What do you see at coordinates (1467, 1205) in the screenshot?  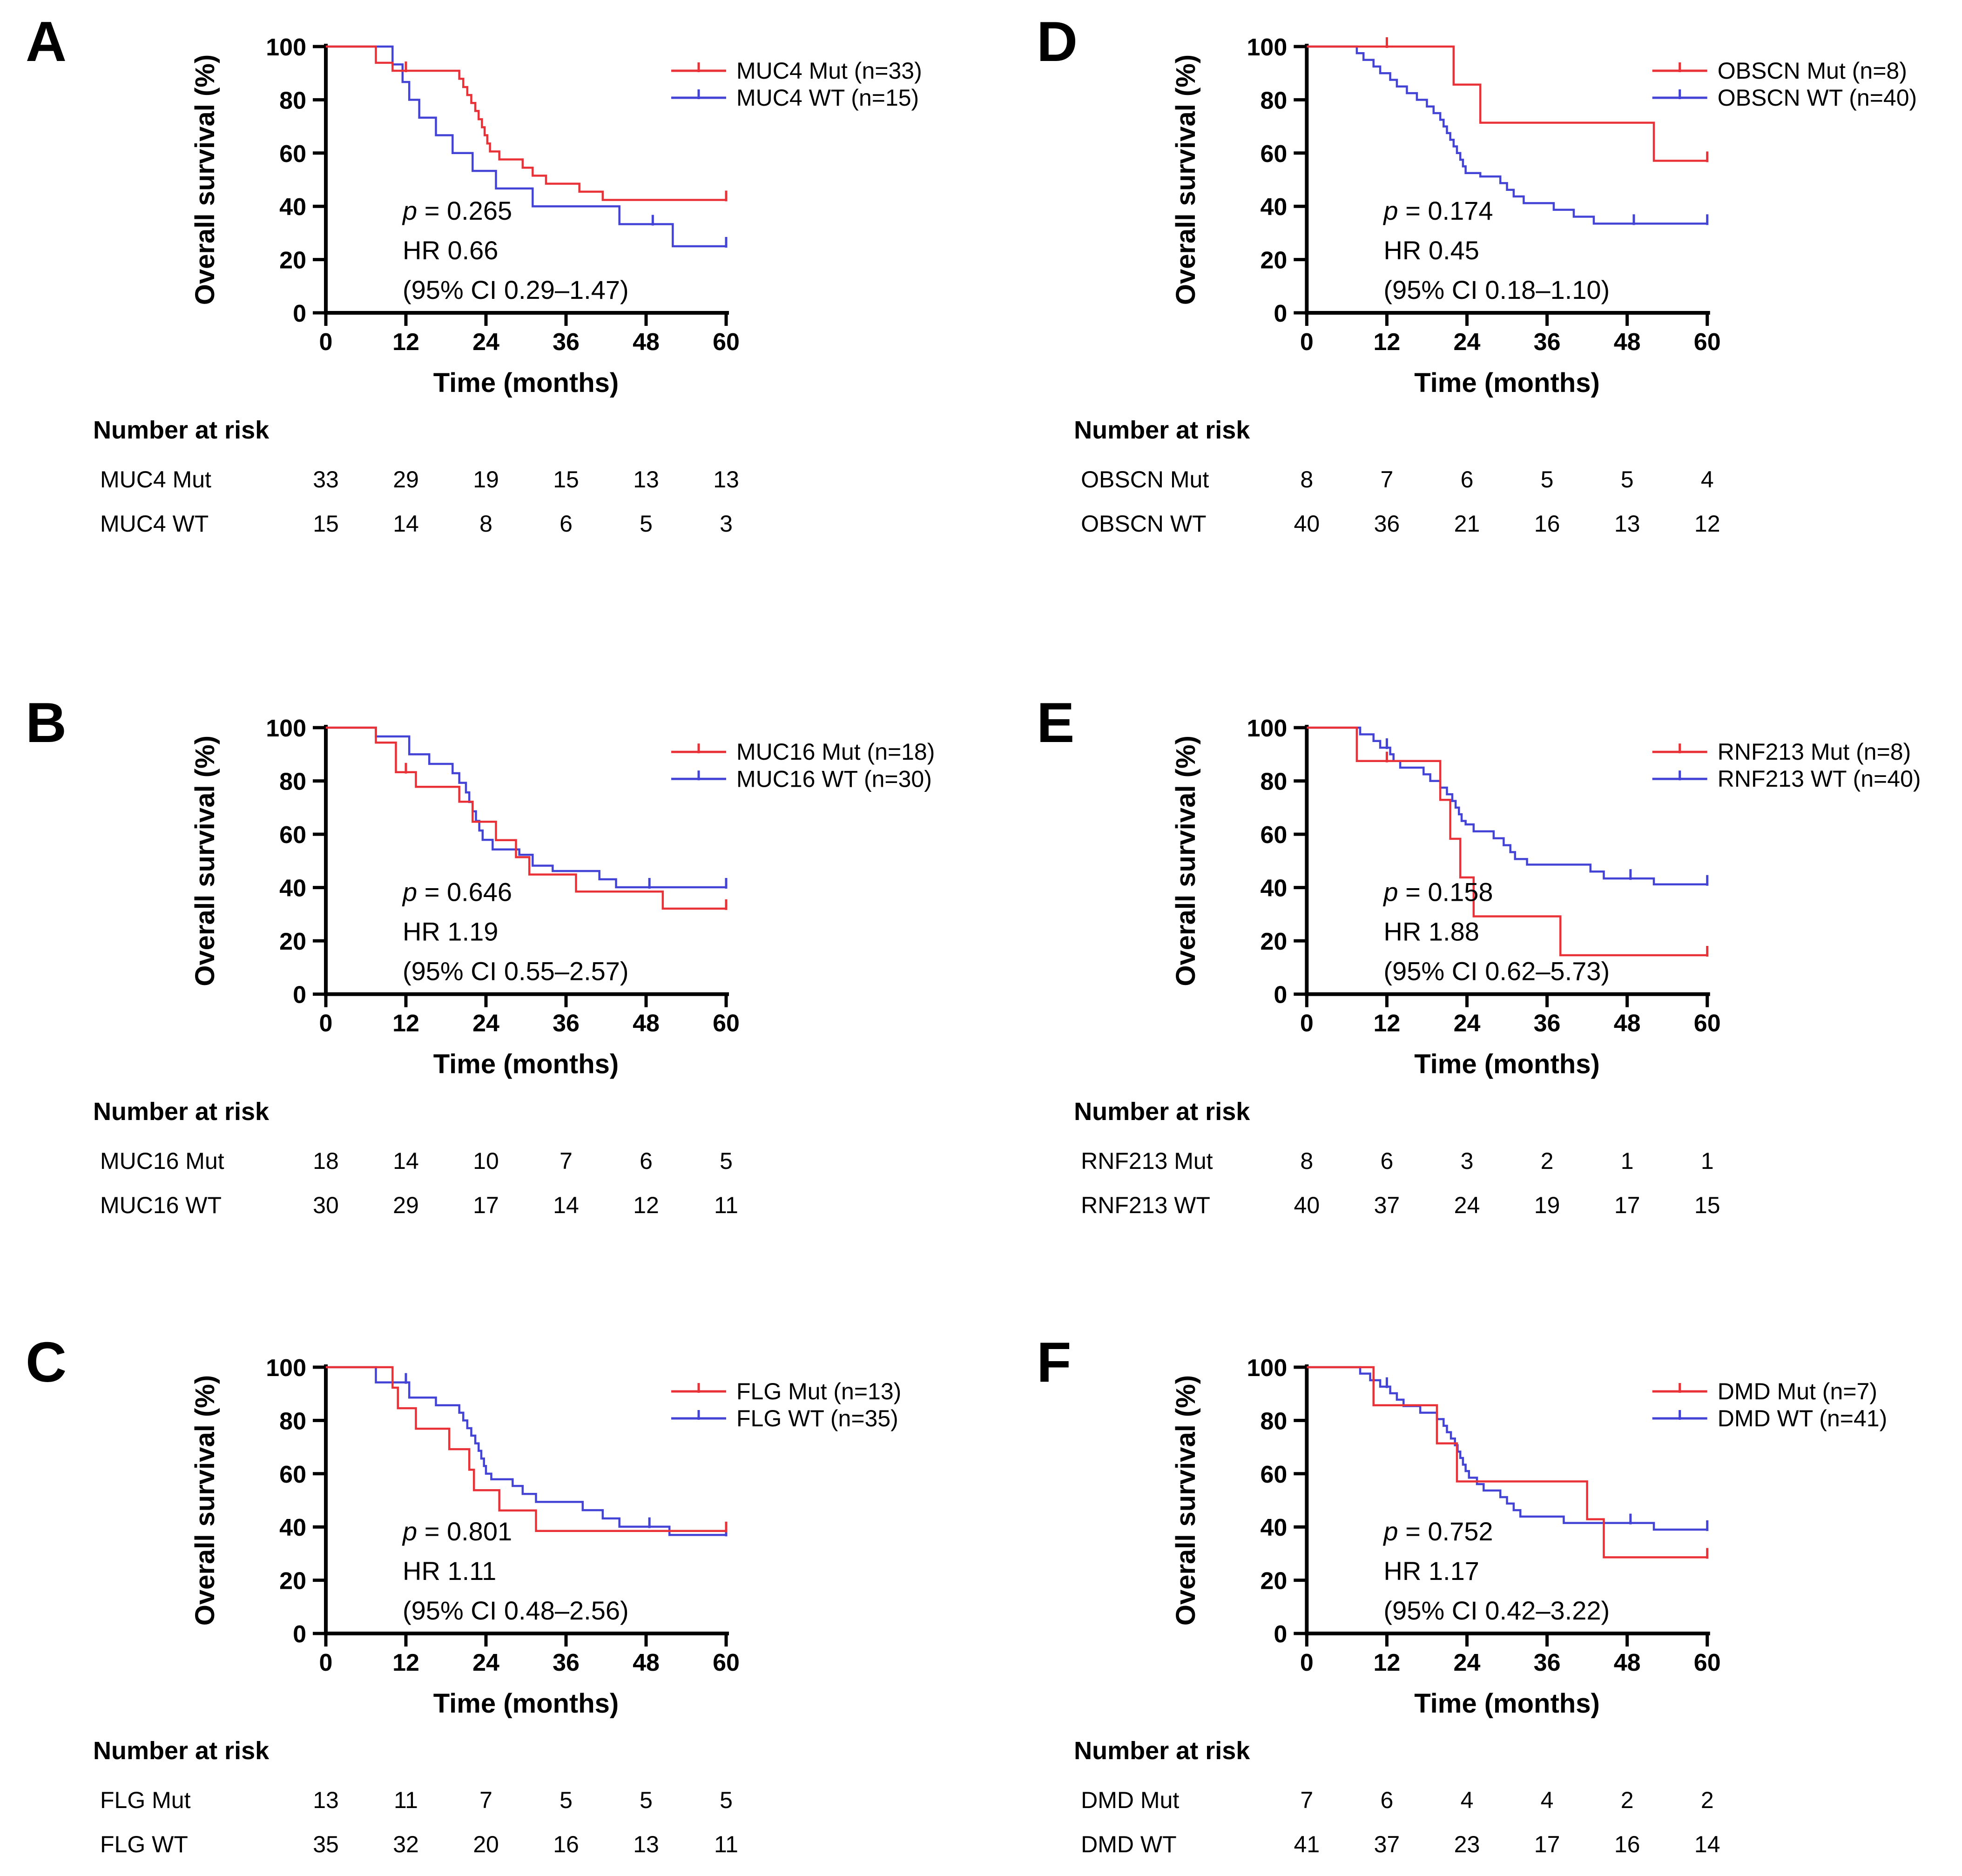 I see `risk-value: 24` at bounding box center [1467, 1205].